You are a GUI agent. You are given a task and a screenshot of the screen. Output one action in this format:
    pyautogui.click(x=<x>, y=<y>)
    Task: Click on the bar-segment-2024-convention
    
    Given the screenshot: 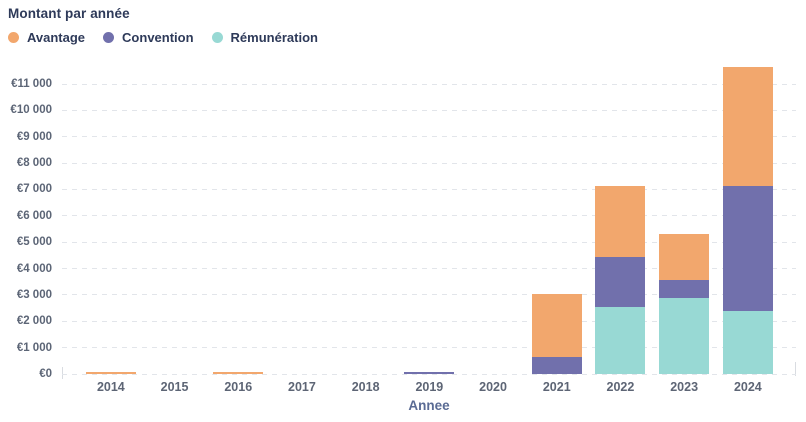 What is the action you would take?
    pyautogui.click(x=747, y=248)
    